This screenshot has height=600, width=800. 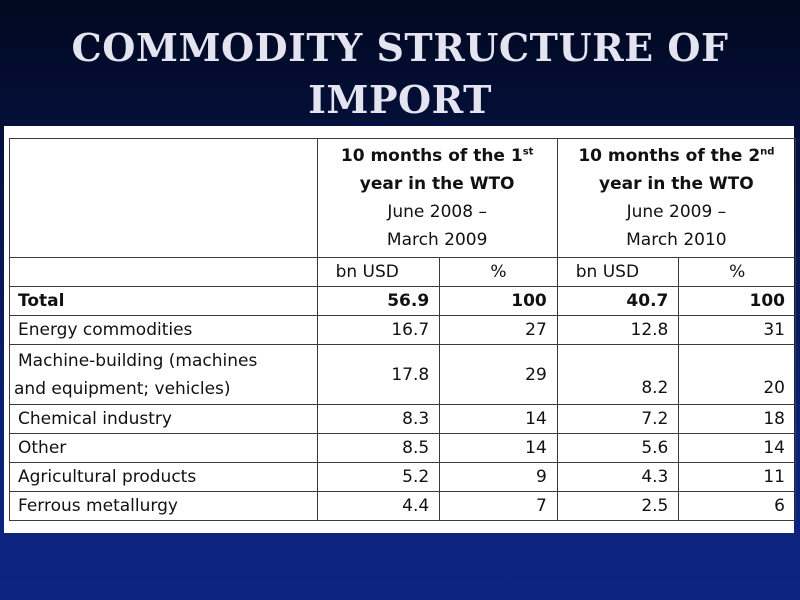 I want to click on cell-bn-usd-2: 8.2, so click(x=618, y=374).